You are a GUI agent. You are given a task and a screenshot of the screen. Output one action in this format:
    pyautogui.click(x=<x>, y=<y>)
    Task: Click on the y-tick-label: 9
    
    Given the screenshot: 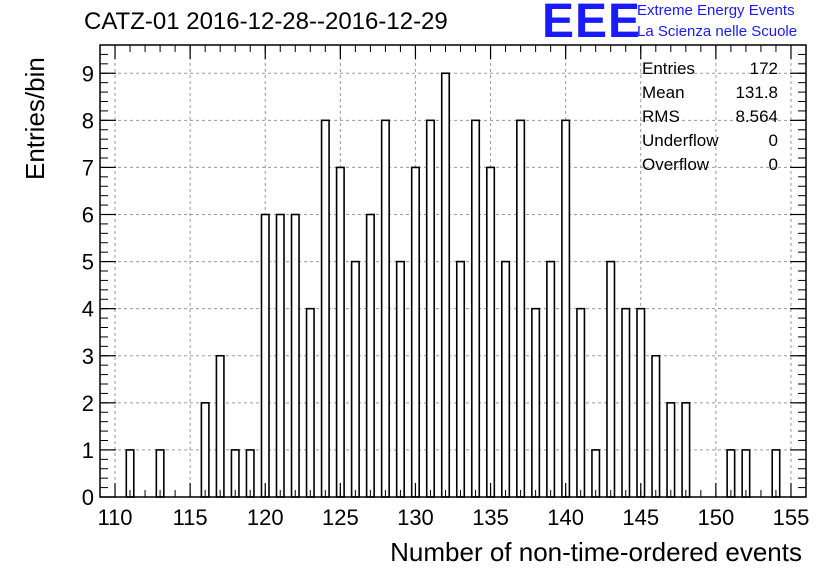 What is the action you would take?
    pyautogui.click(x=88, y=73)
    